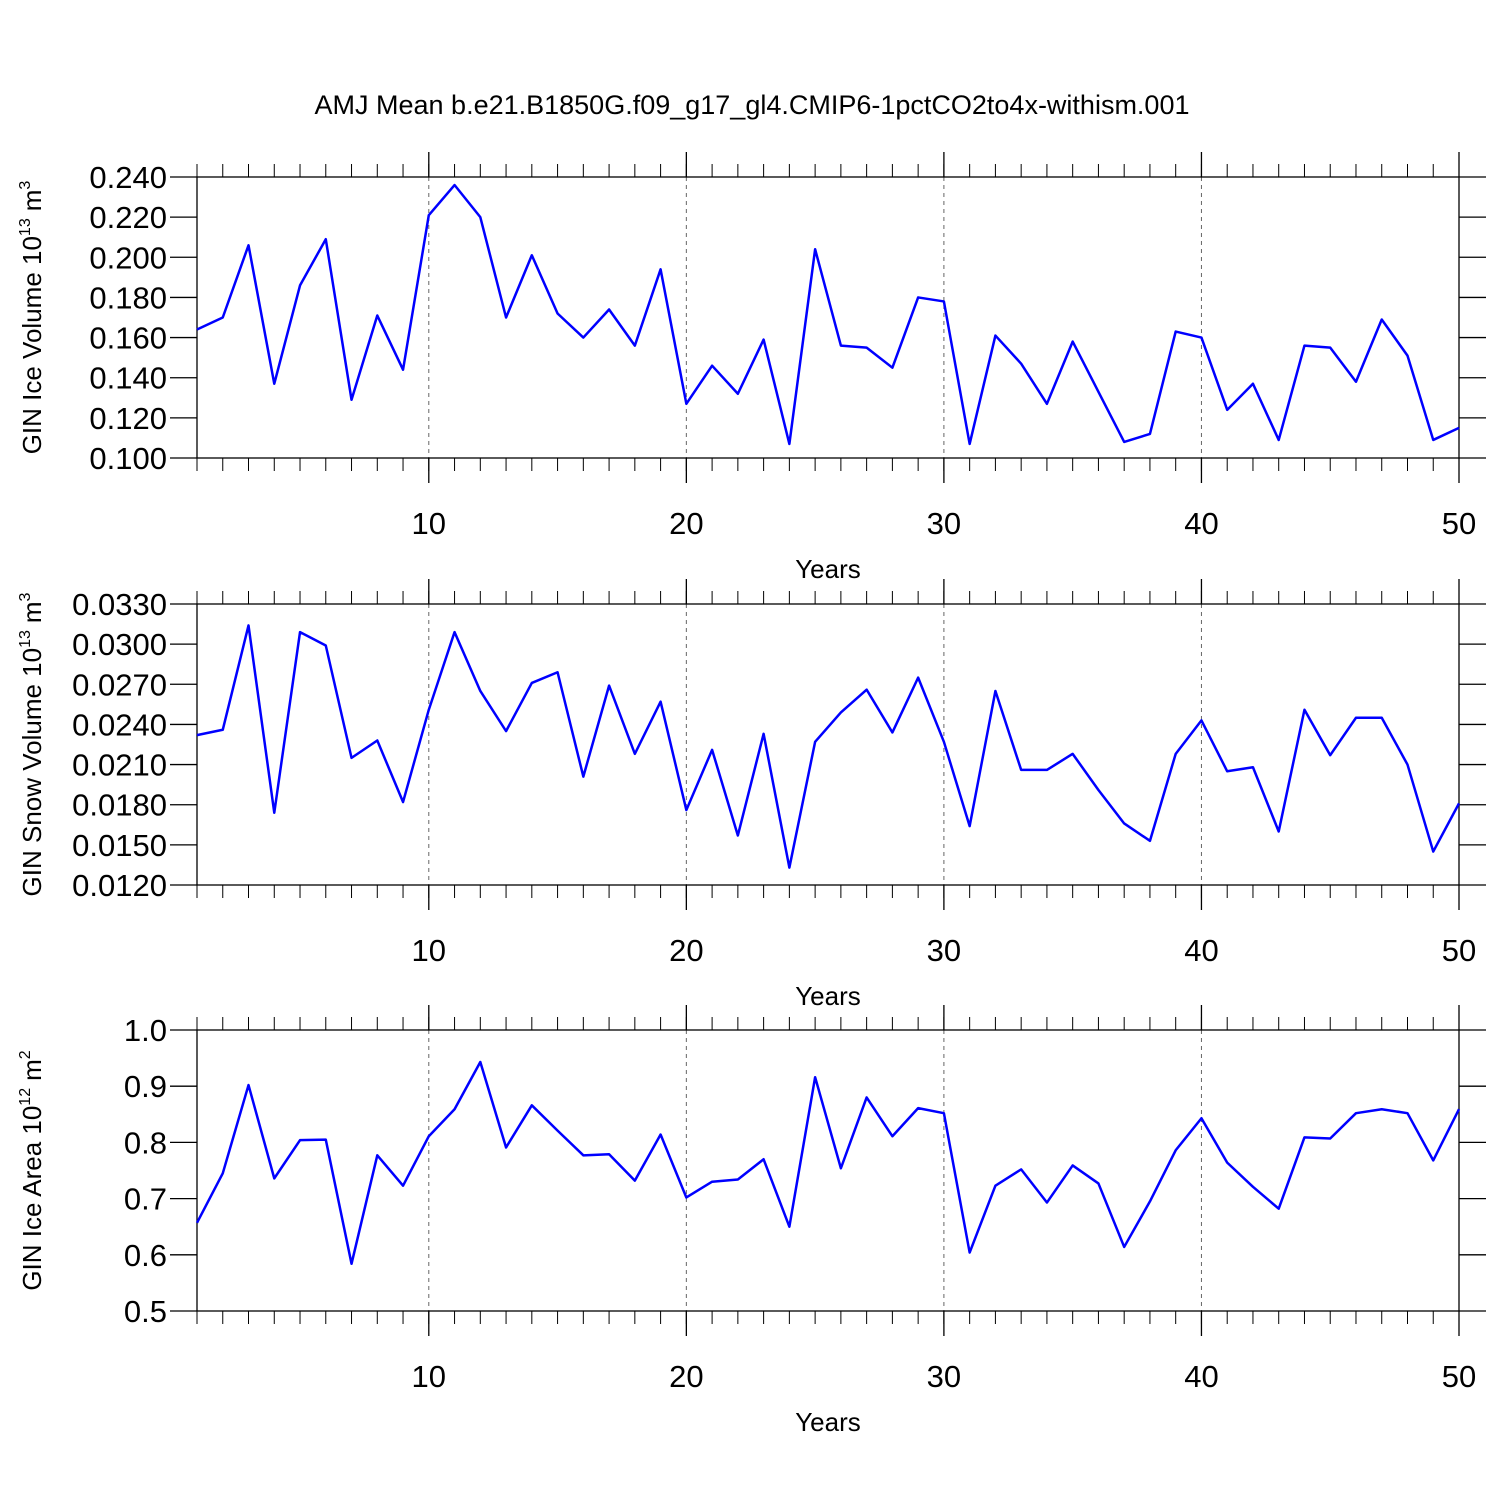 The height and width of the screenshot is (1500, 1500). I want to click on y-tick-label: 0.0150, so click(119, 845).